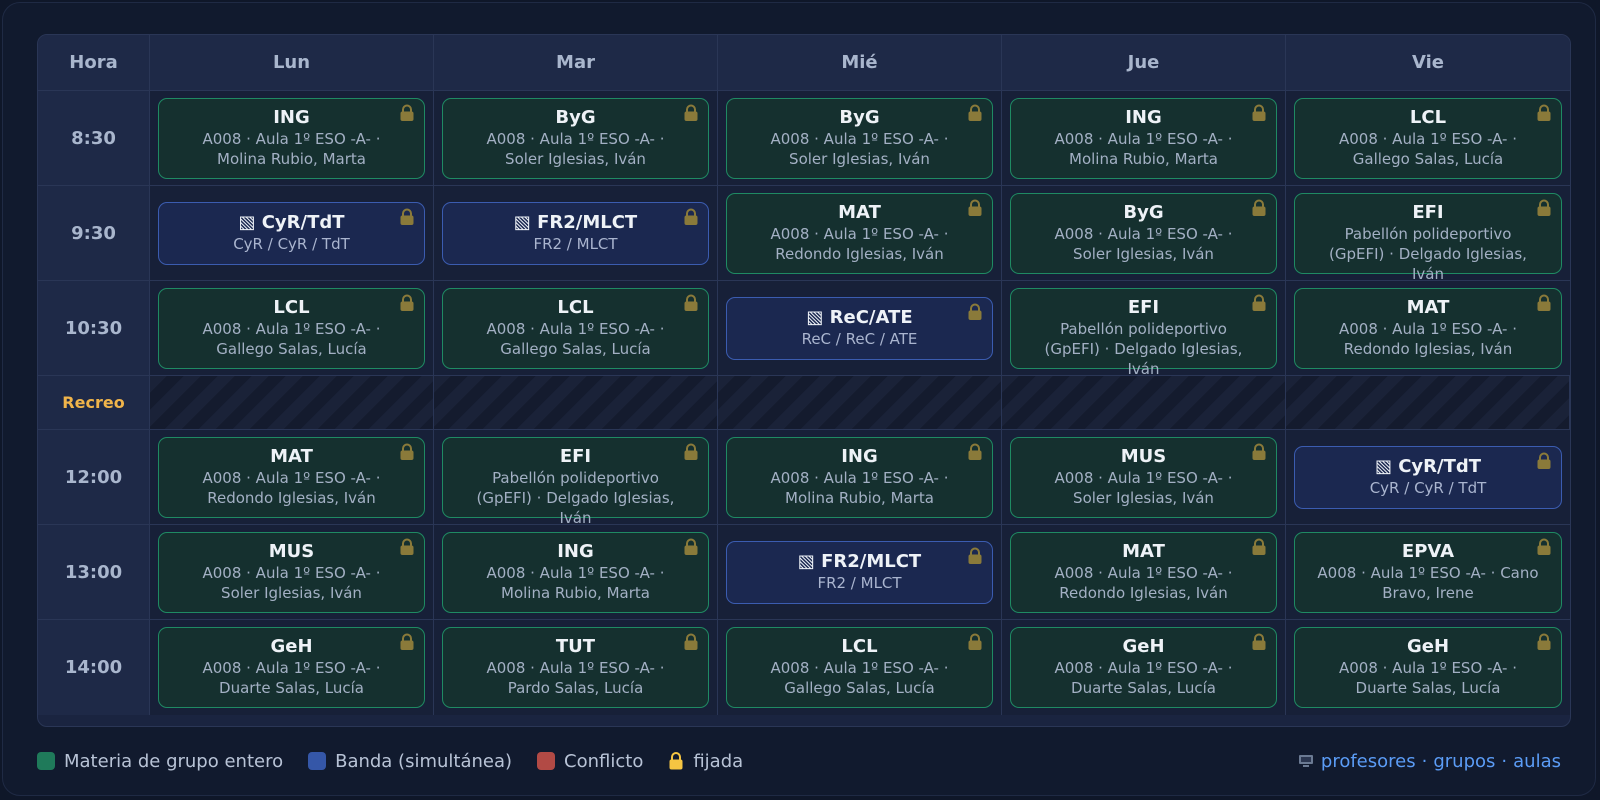 Image resolution: width=1600 pixels, height=800 pixels. Describe the element at coordinates (291, 551) in the screenshot. I see `subject-code: MUS` at that location.